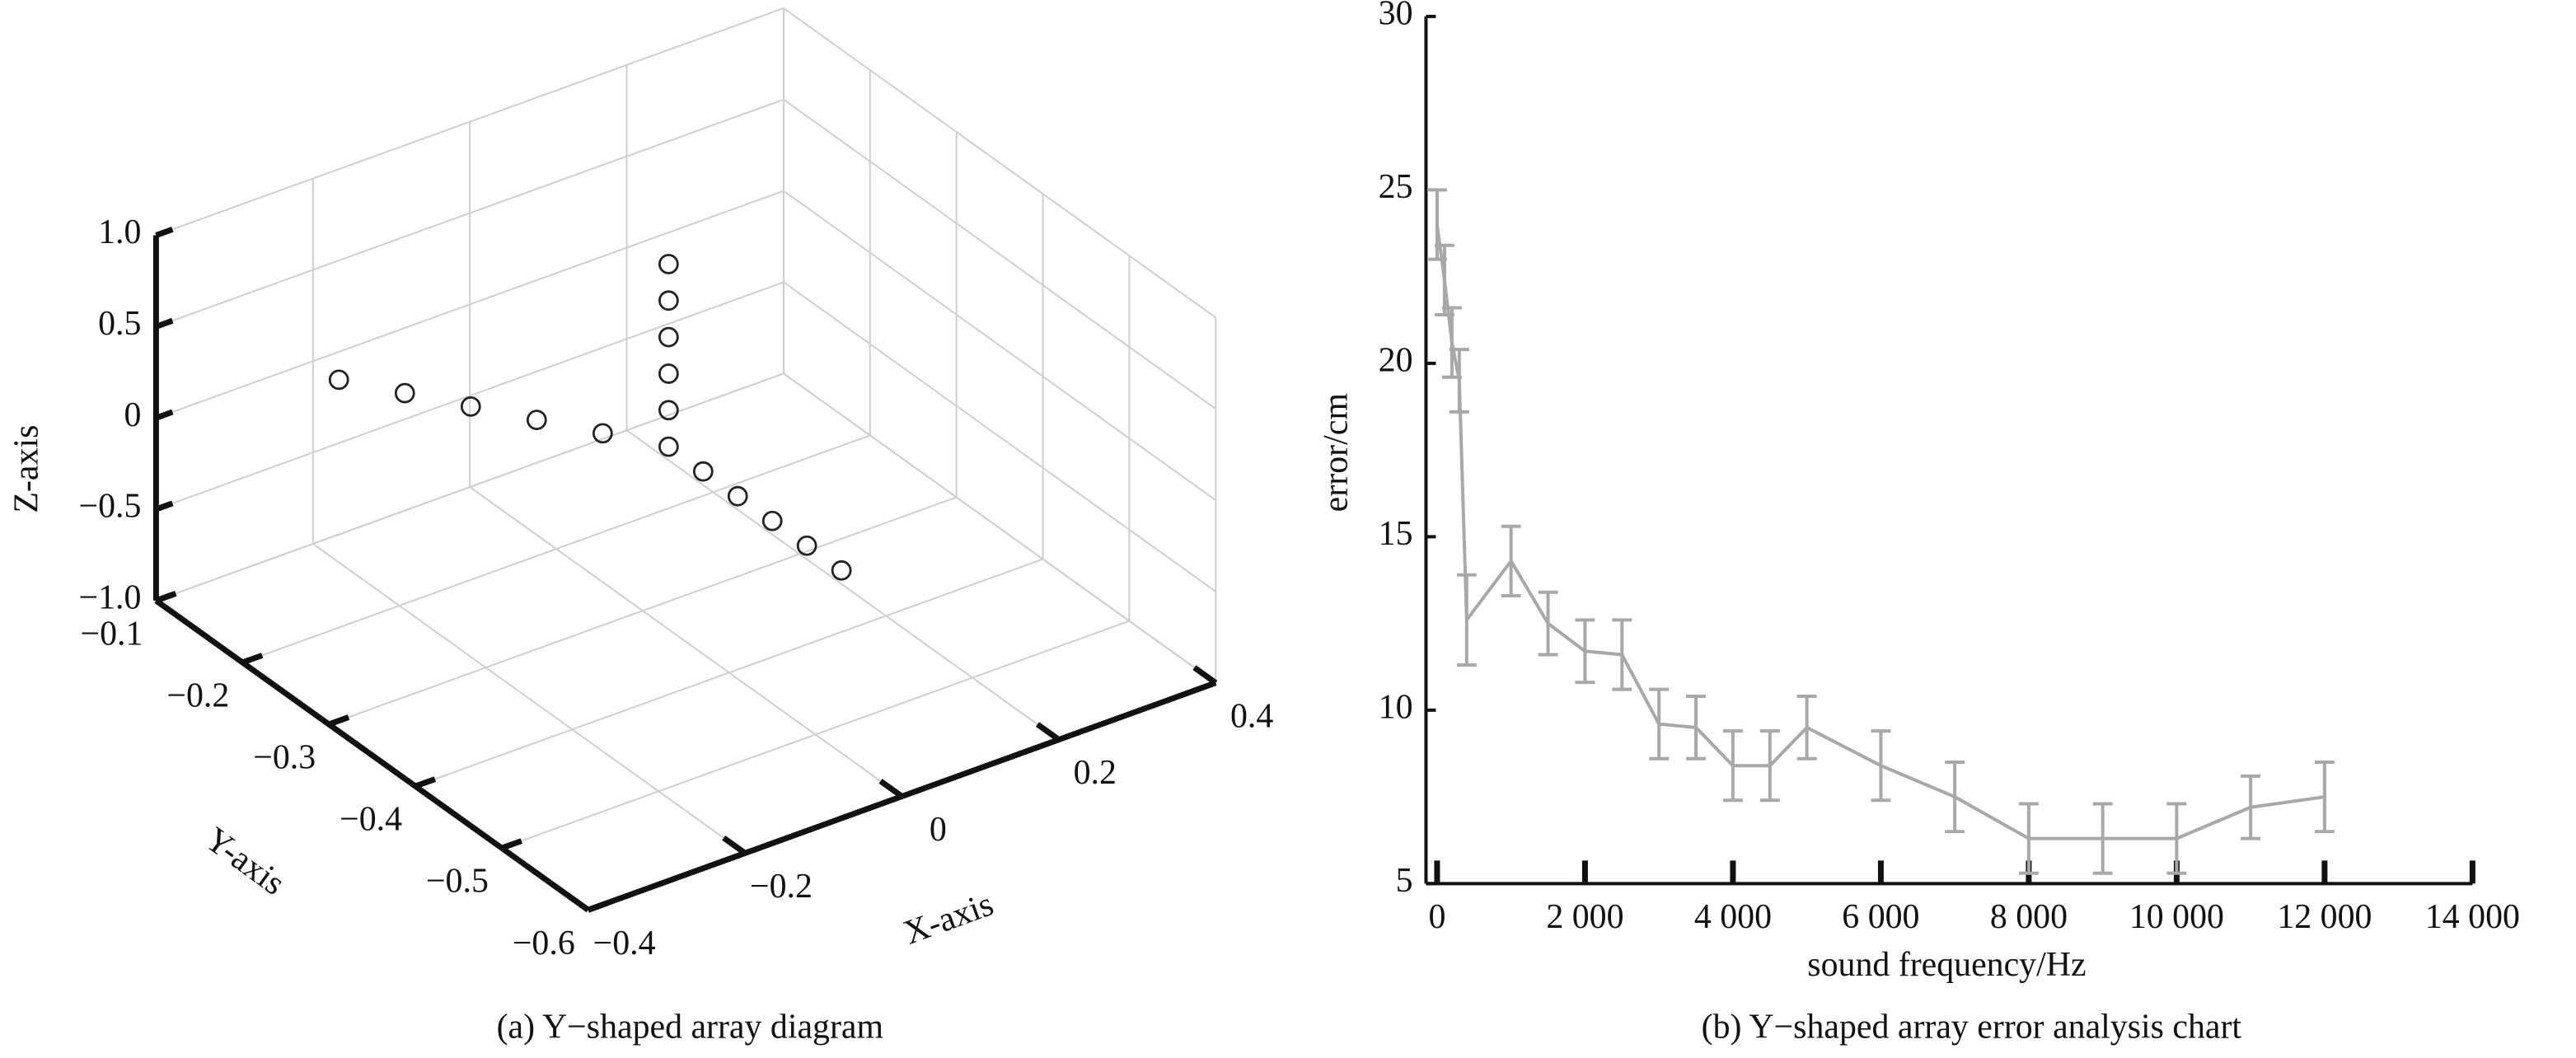 The width and height of the screenshot is (2576, 1058). Describe the element at coordinates (457, 882) in the screenshot. I see `y-tick-label: −0.5` at that location.